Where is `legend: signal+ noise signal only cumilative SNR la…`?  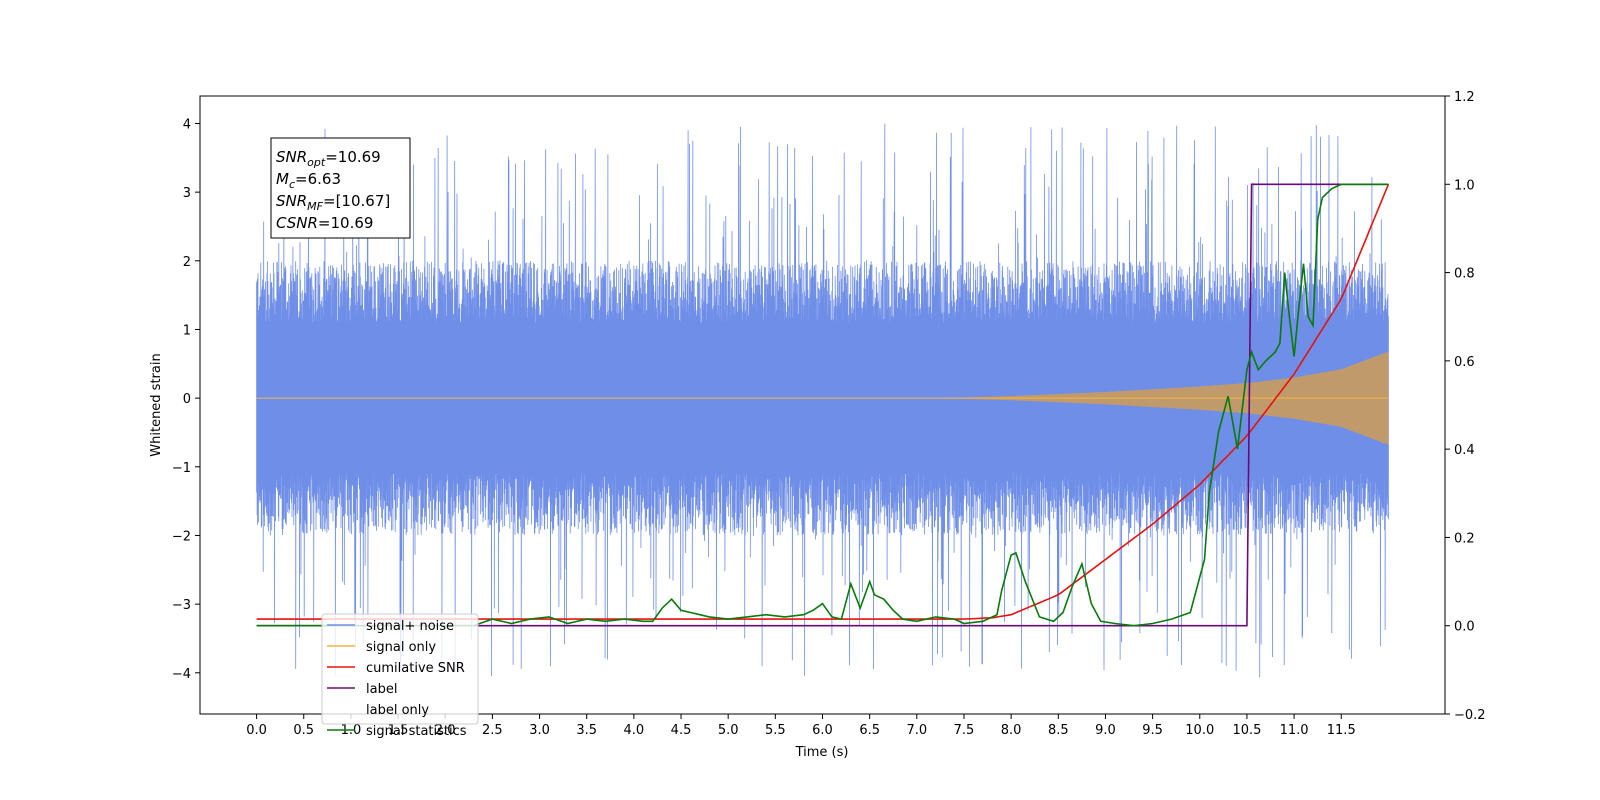
legend: signal+ noise signal only cumilative SNR la… is located at coordinates (400, 676).